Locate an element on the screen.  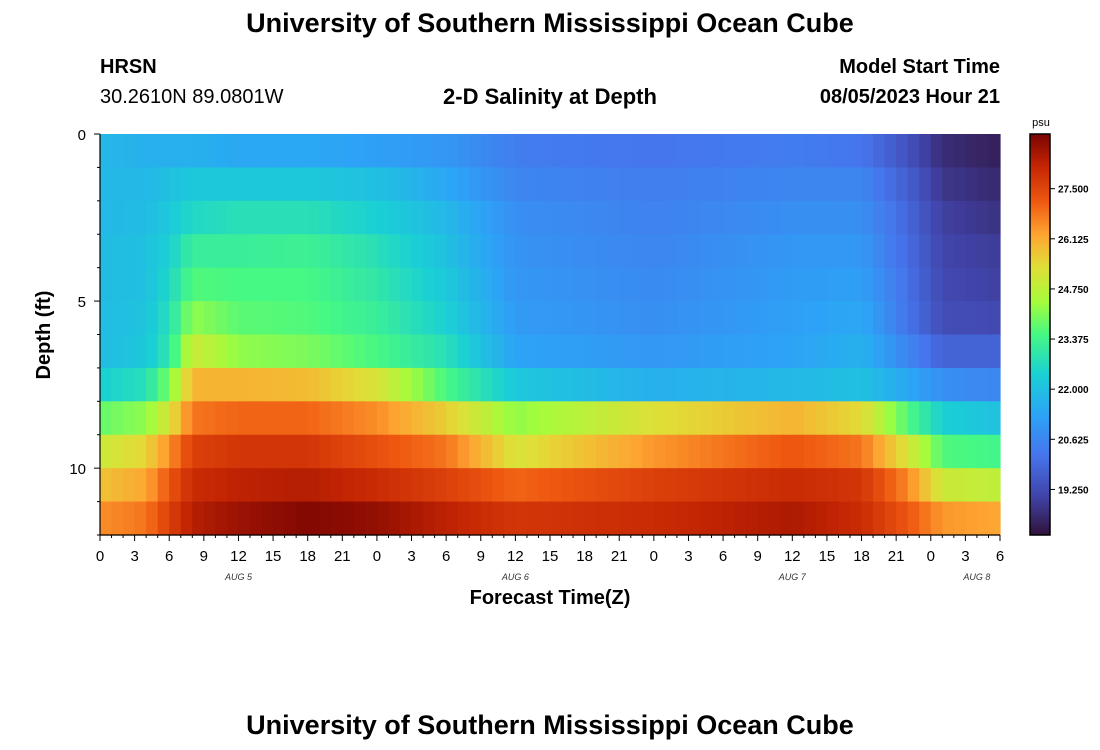
x-tick-label: 6 is located at coordinates (169, 556).